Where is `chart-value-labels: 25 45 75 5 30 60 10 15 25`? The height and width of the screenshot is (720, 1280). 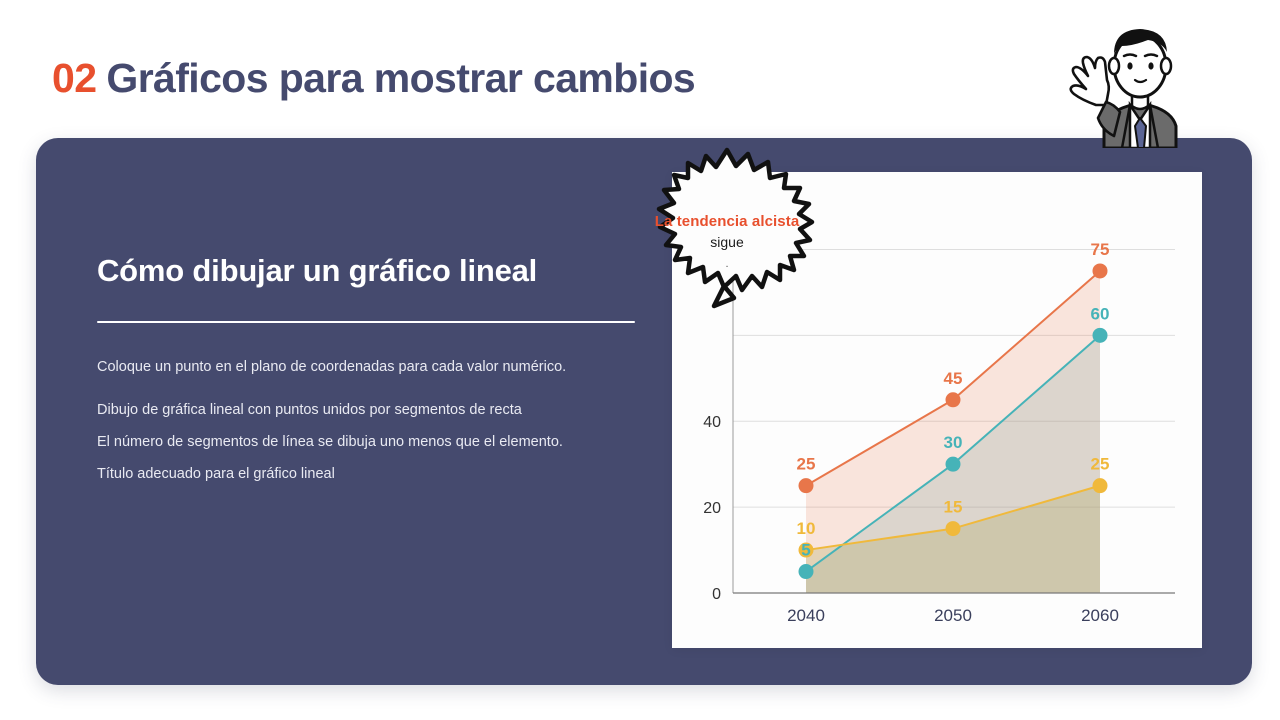
chart-value-labels: 25 45 75 5 30 60 10 15 25 is located at coordinates (953, 400).